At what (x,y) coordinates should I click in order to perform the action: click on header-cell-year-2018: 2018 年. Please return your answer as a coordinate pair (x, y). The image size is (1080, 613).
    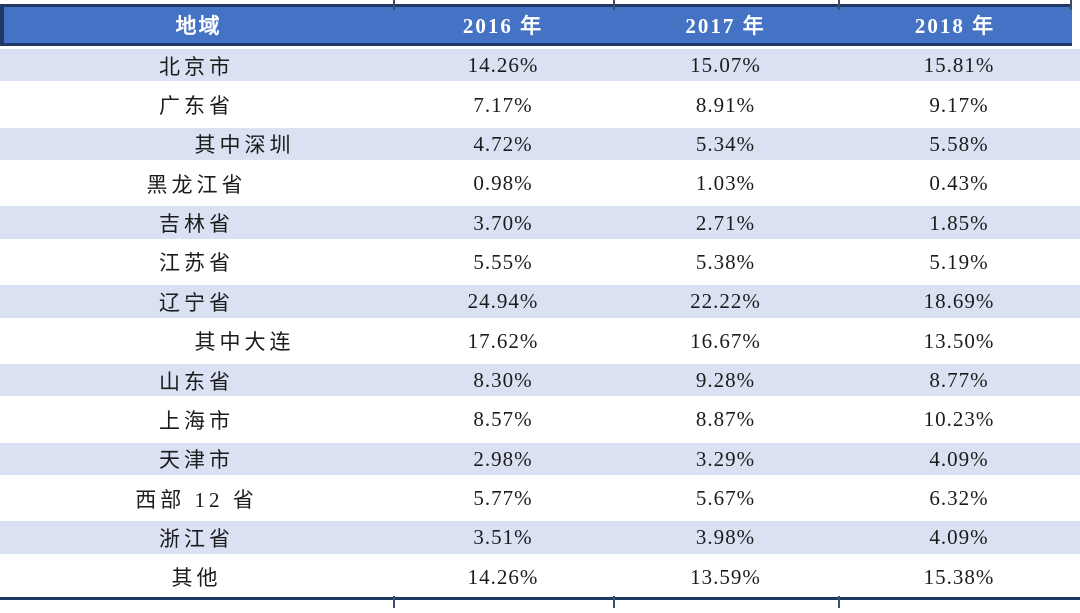
    Looking at the image, I should click on (955, 26).